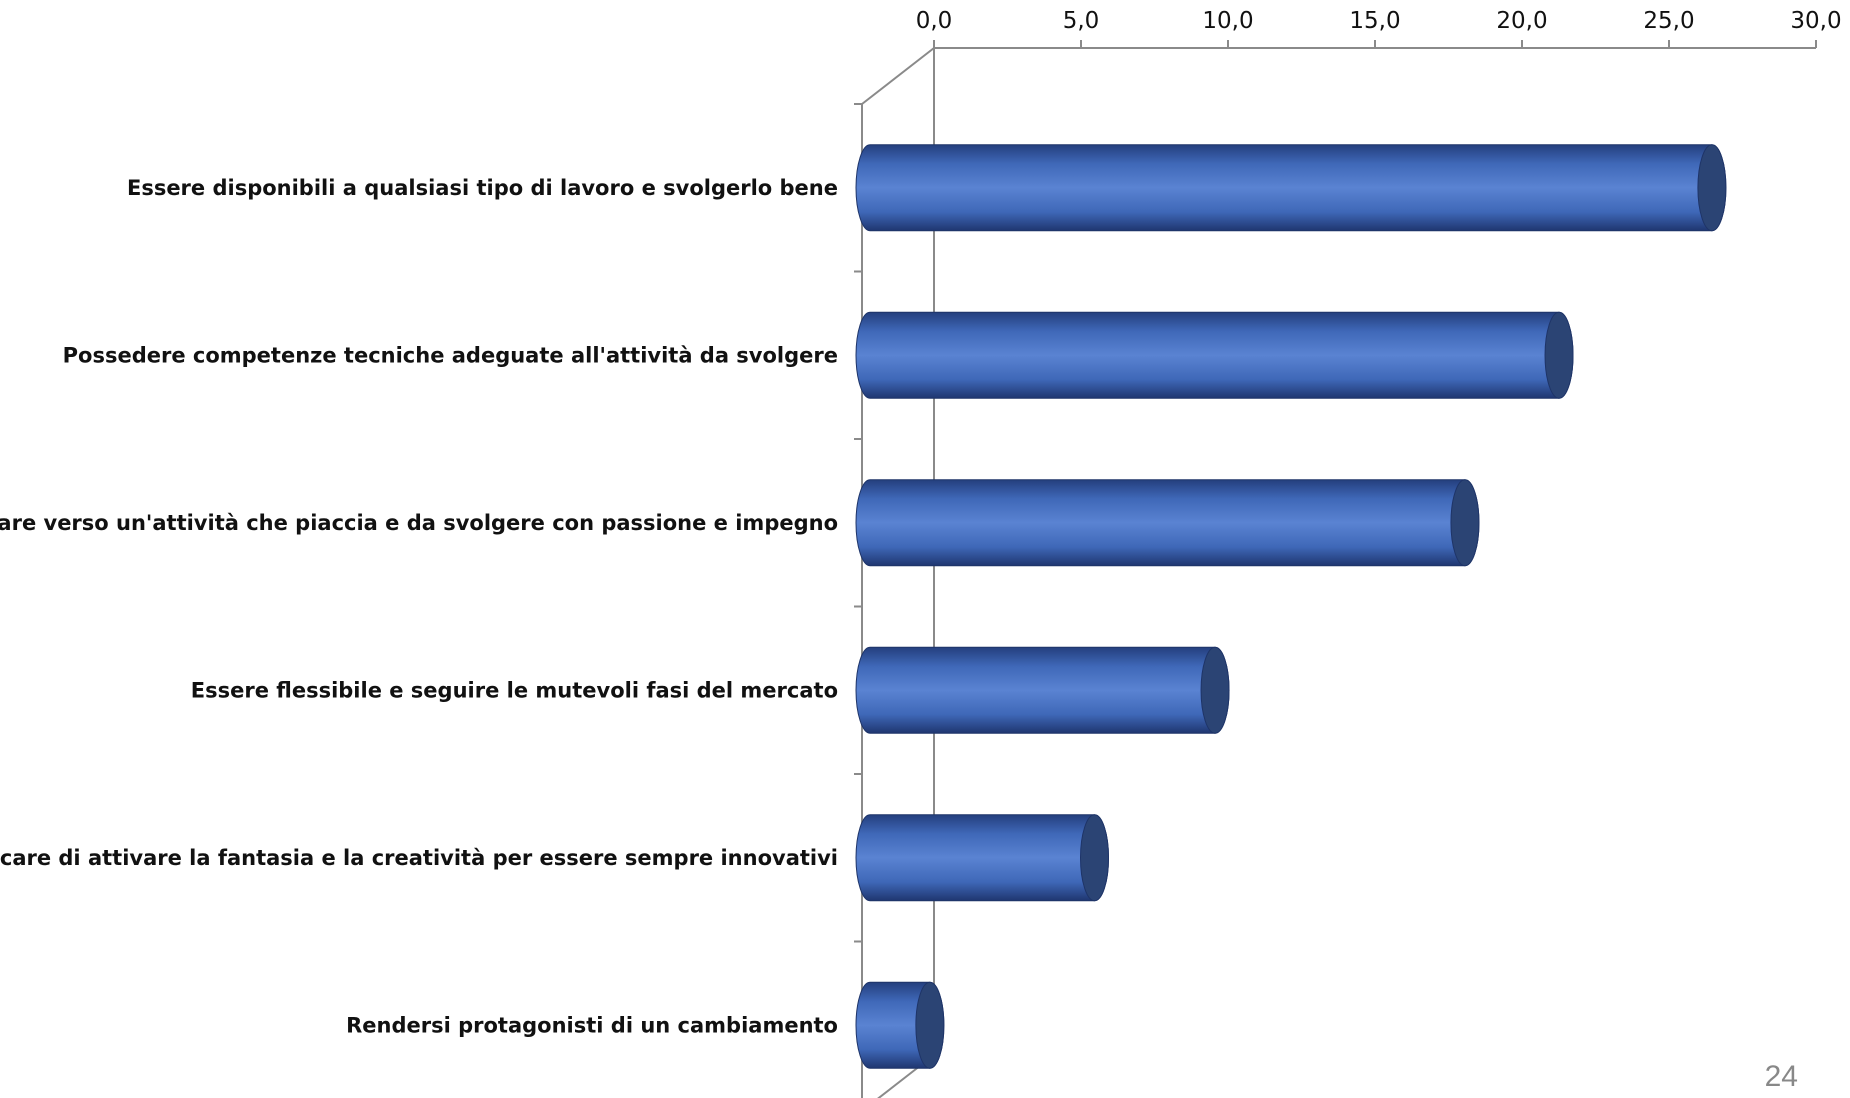 The height and width of the screenshot is (1098, 1850). What do you see at coordinates (1374, 21) in the screenshot?
I see `x-tick-label: 15,0` at bounding box center [1374, 21].